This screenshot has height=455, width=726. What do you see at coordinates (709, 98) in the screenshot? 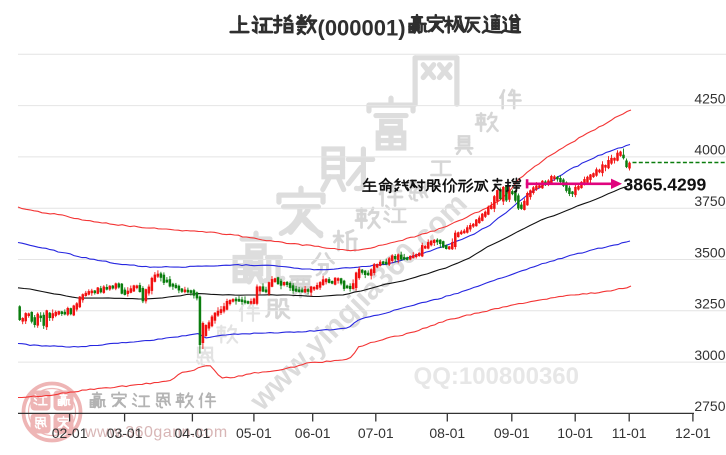
I see `svg-text: 4250` at bounding box center [709, 98].